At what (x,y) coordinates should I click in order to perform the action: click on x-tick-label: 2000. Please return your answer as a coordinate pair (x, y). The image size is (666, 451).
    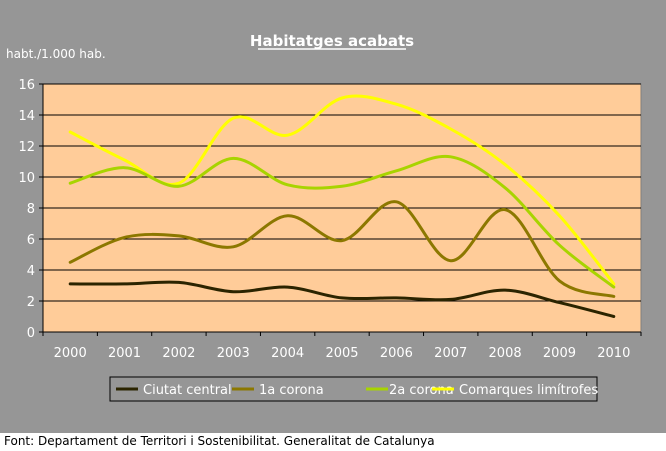
    Looking at the image, I should click on (70, 353).